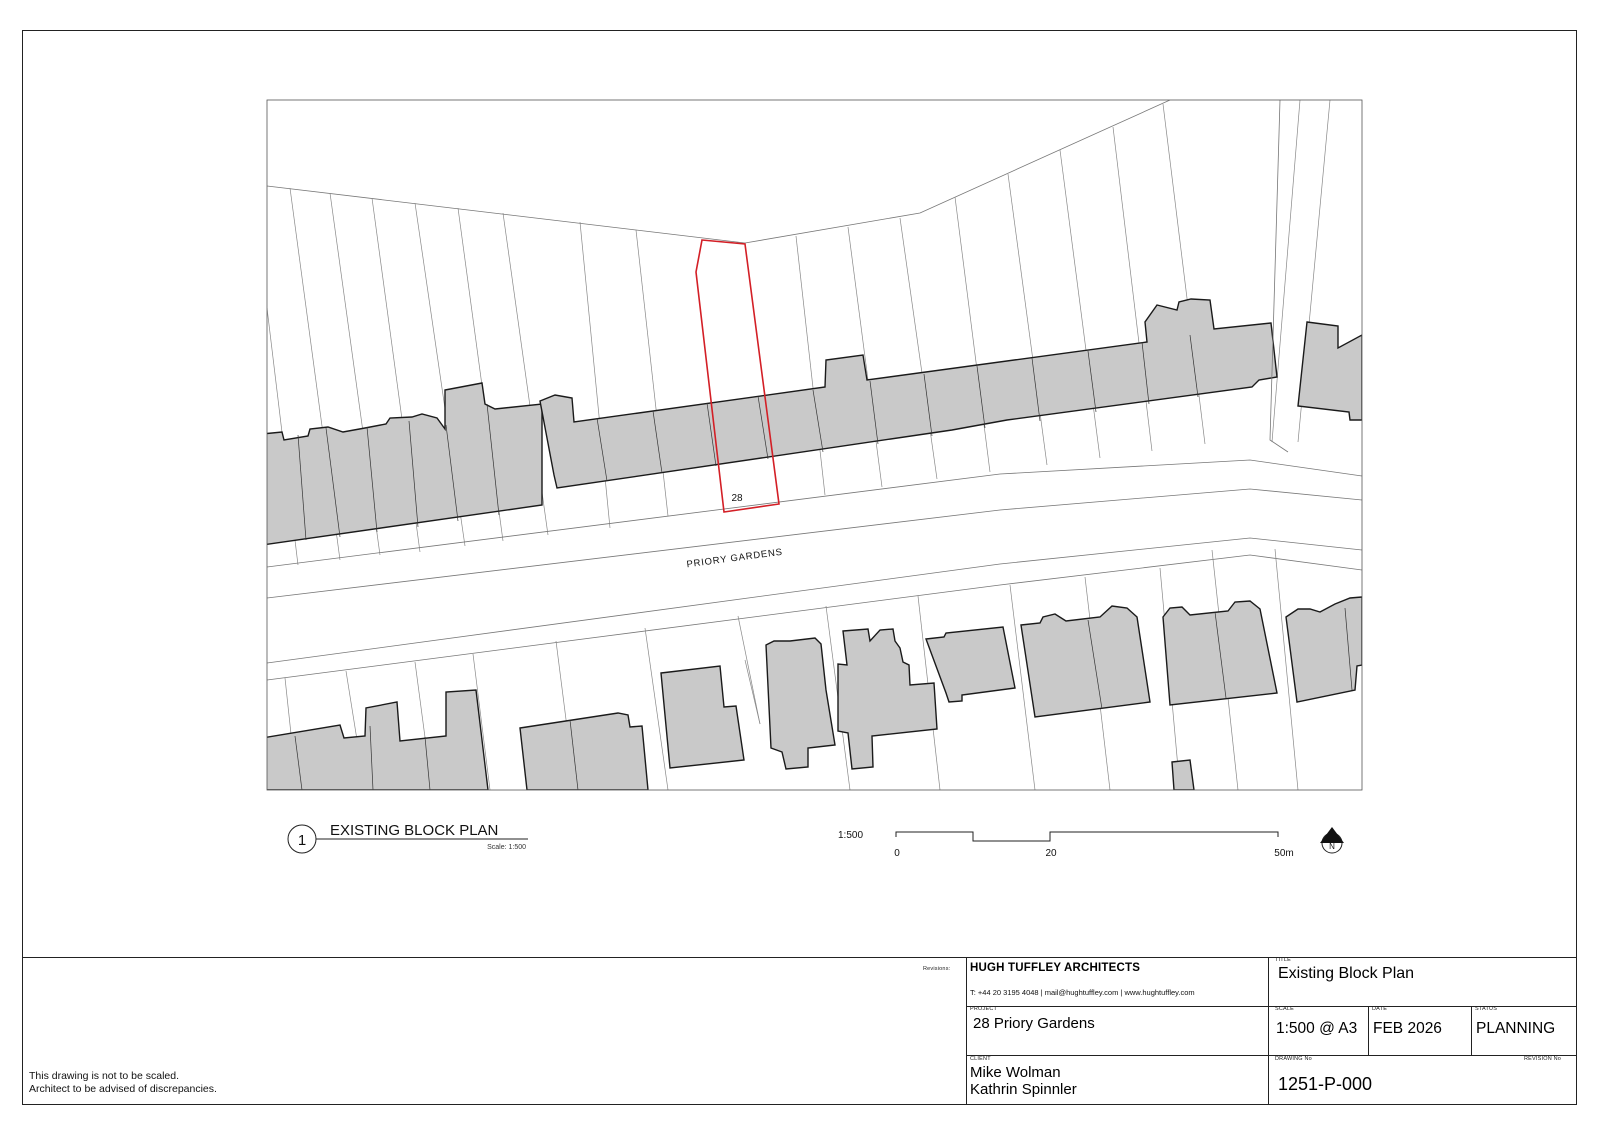  I want to click on drawing-number-label: DRAWING No, so click(1293, 1059).